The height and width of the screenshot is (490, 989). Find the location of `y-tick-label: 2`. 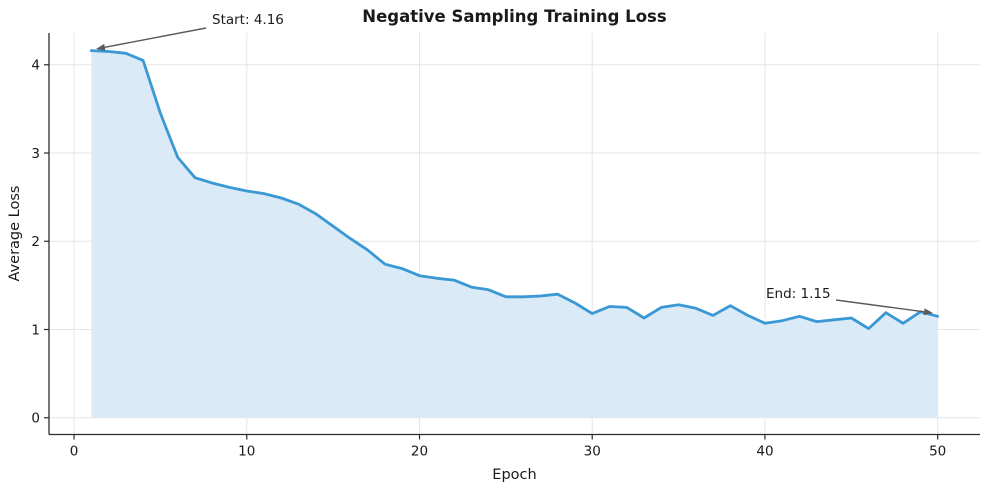

y-tick-label: 2 is located at coordinates (35, 242).